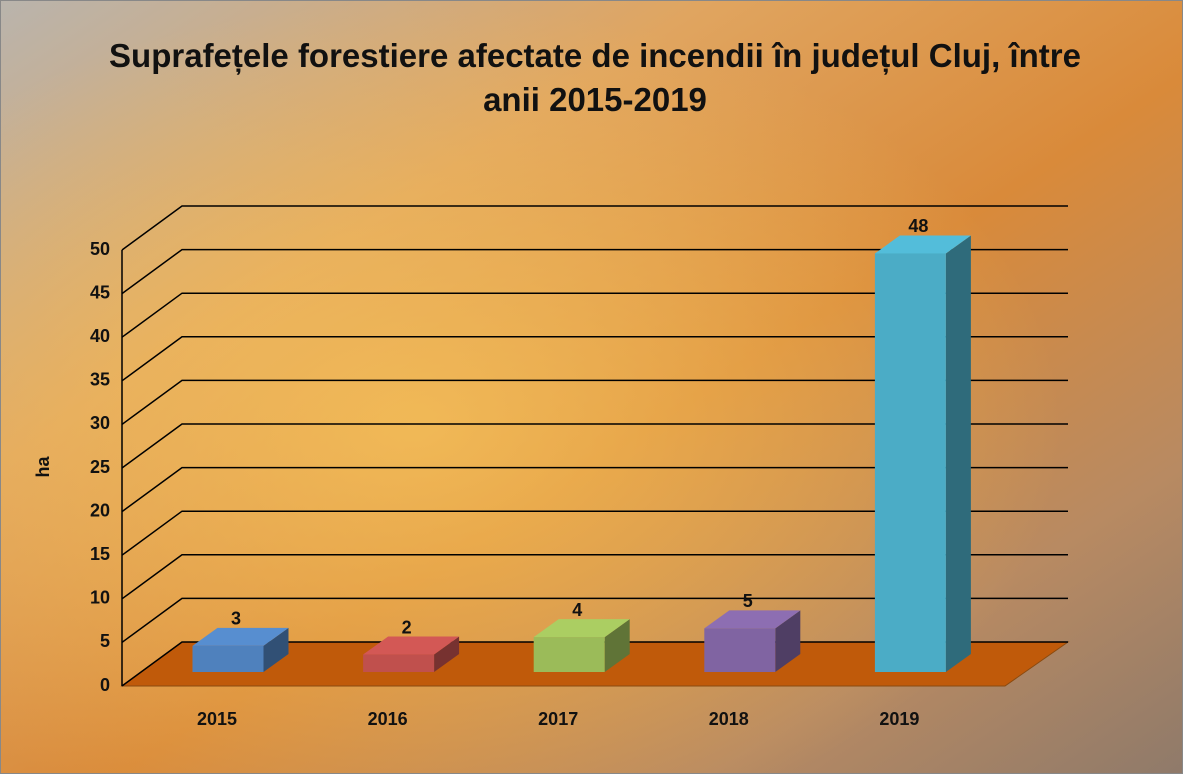  What do you see at coordinates (388, 719) in the screenshot?
I see `x-tick-label: 2016` at bounding box center [388, 719].